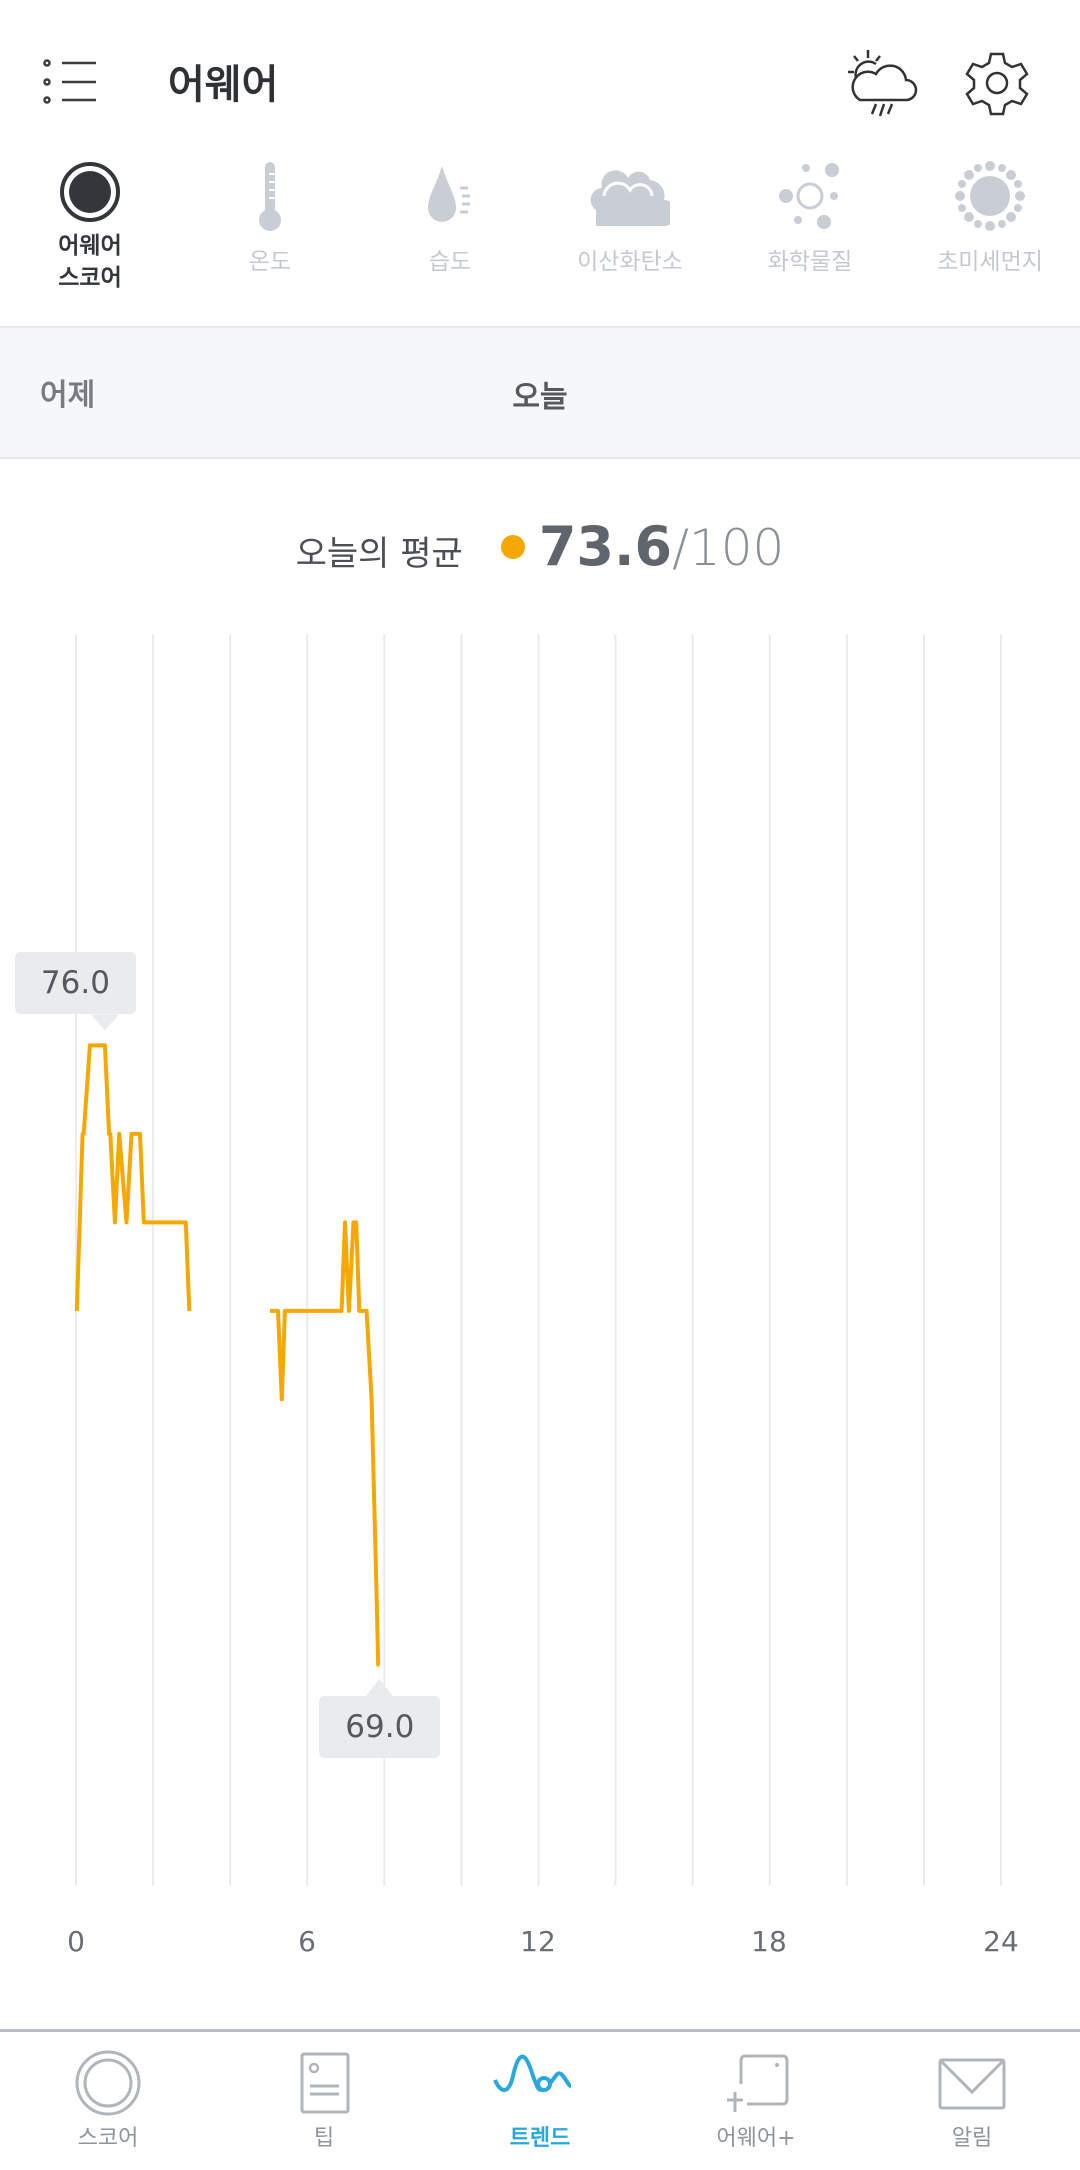  What do you see at coordinates (68, 395) in the screenshot?
I see `day-tab-yesterday: 어제` at bounding box center [68, 395].